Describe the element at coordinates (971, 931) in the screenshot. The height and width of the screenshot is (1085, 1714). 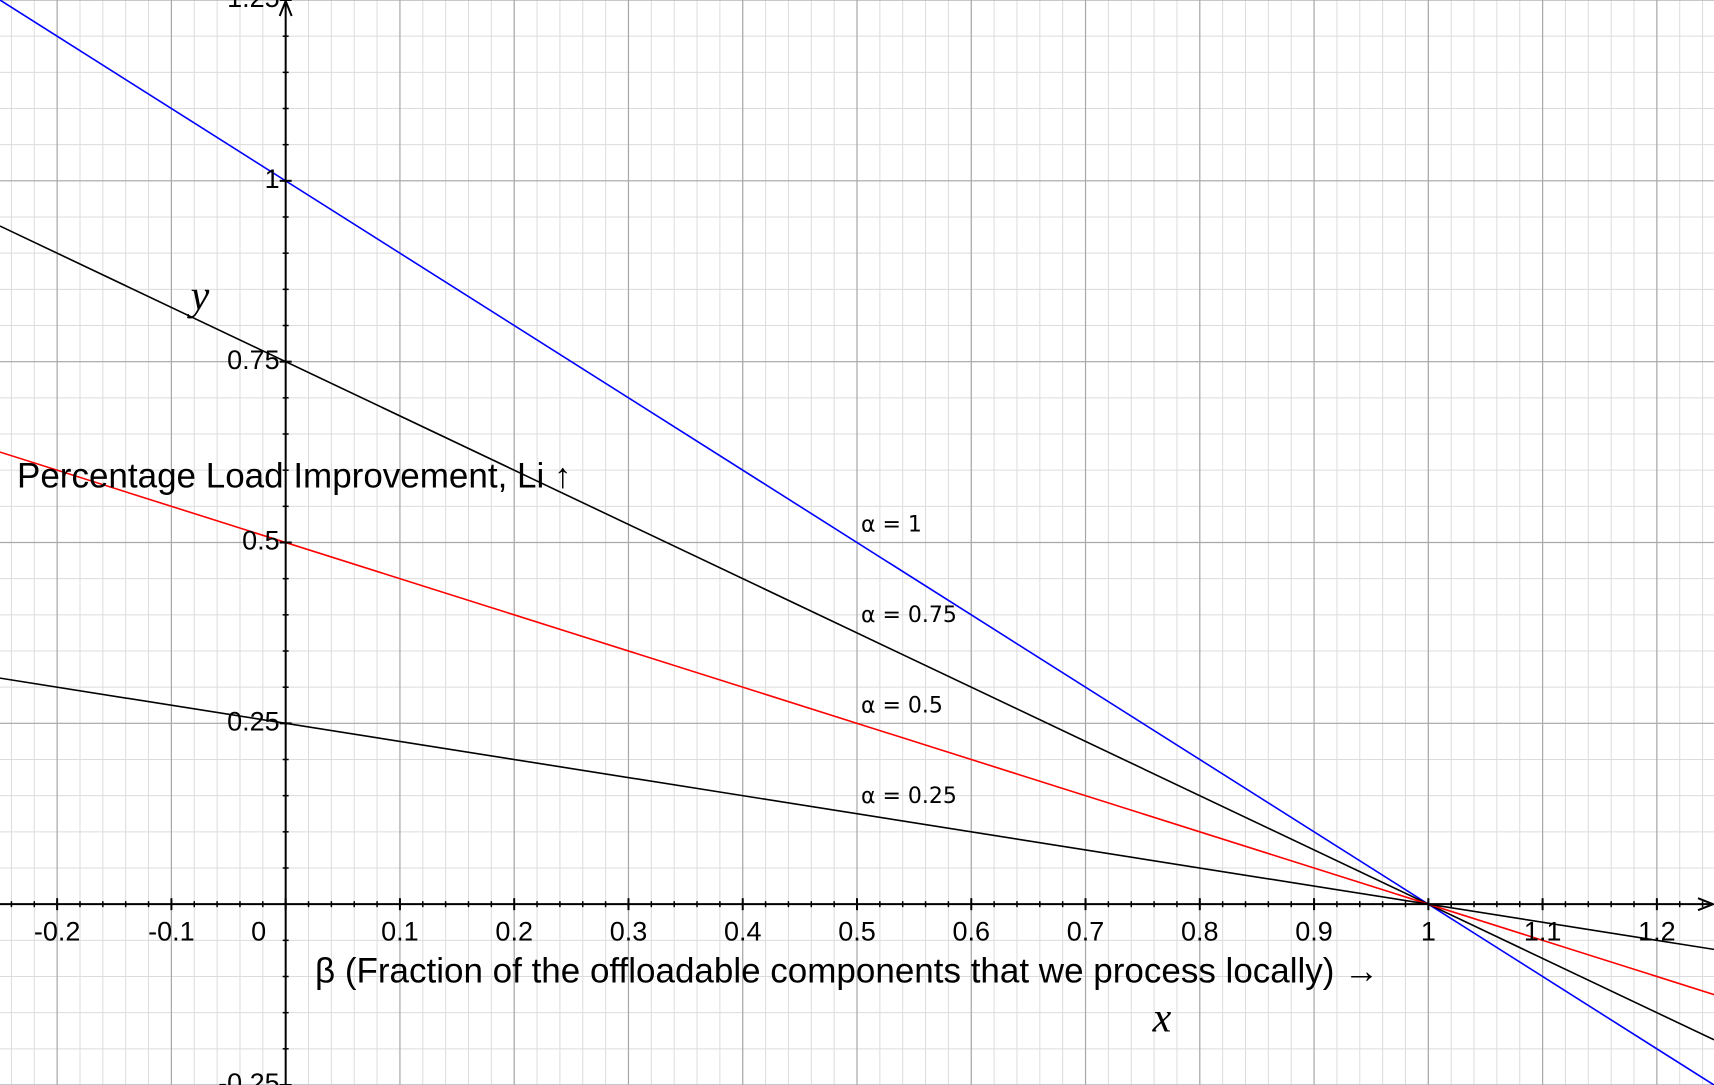
I see `x-tick-label: 0.6` at that location.